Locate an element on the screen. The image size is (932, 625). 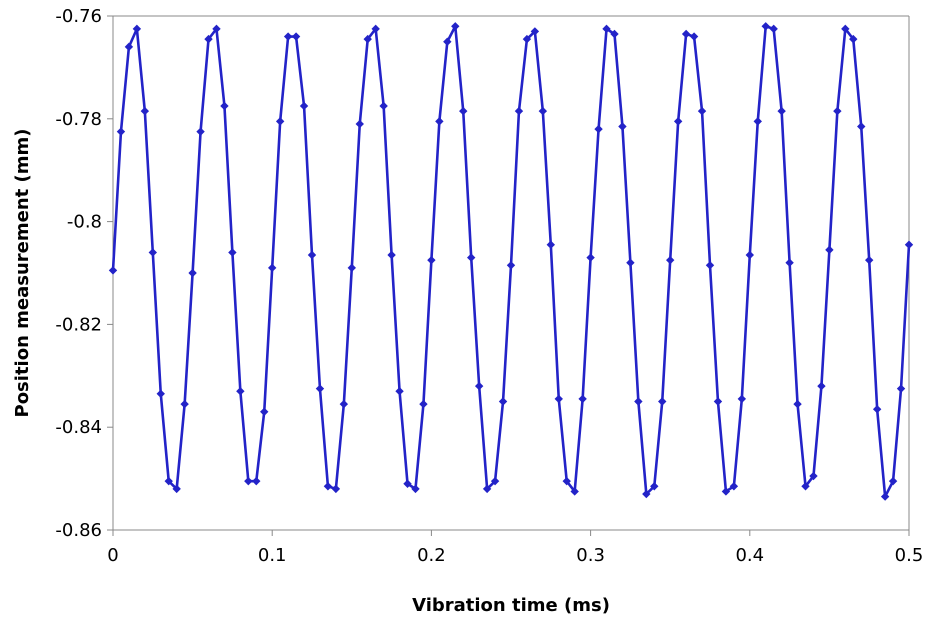
x-tick-label: 0.3 is located at coordinates (590, 555).